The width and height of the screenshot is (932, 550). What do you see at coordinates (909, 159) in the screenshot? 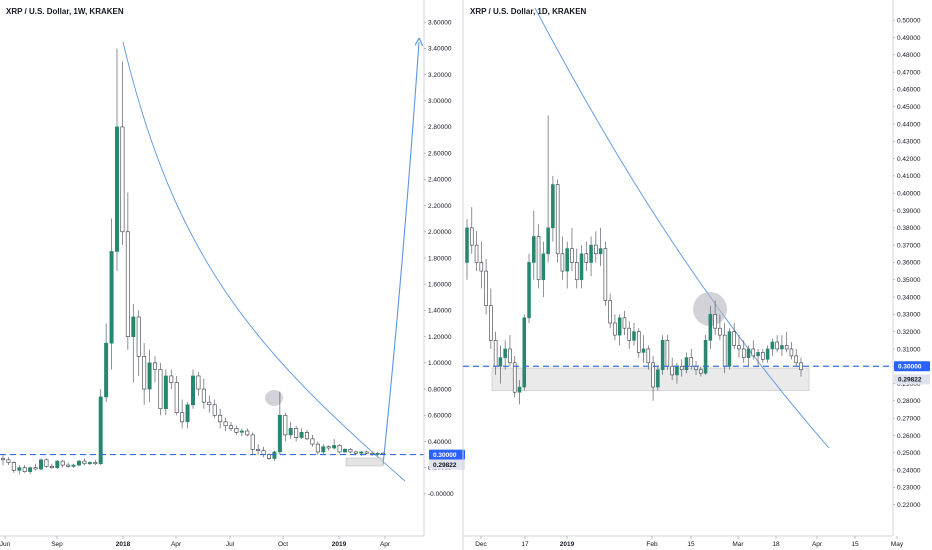
I see `right-ytick-label: 0.42000` at bounding box center [909, 159].